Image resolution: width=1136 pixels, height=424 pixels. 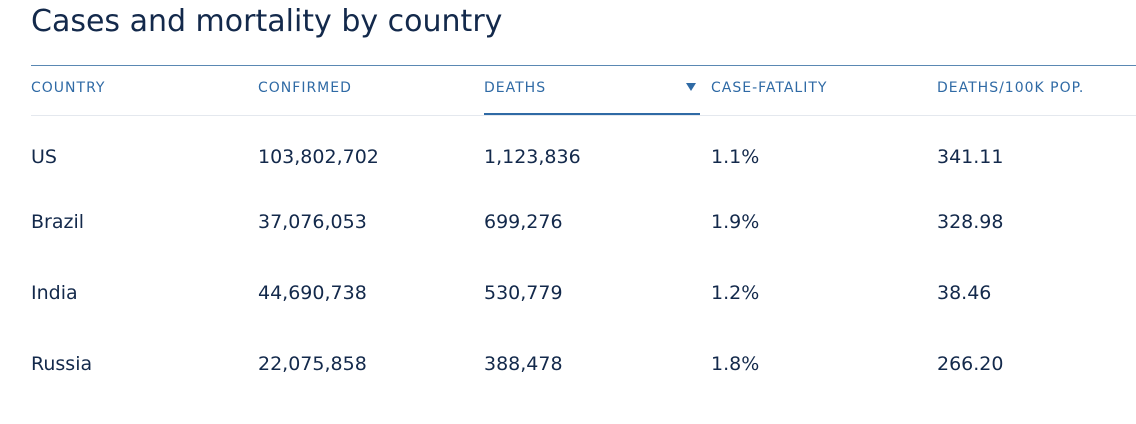 I want to click on table-top-rule, so click(x=583, y=65).